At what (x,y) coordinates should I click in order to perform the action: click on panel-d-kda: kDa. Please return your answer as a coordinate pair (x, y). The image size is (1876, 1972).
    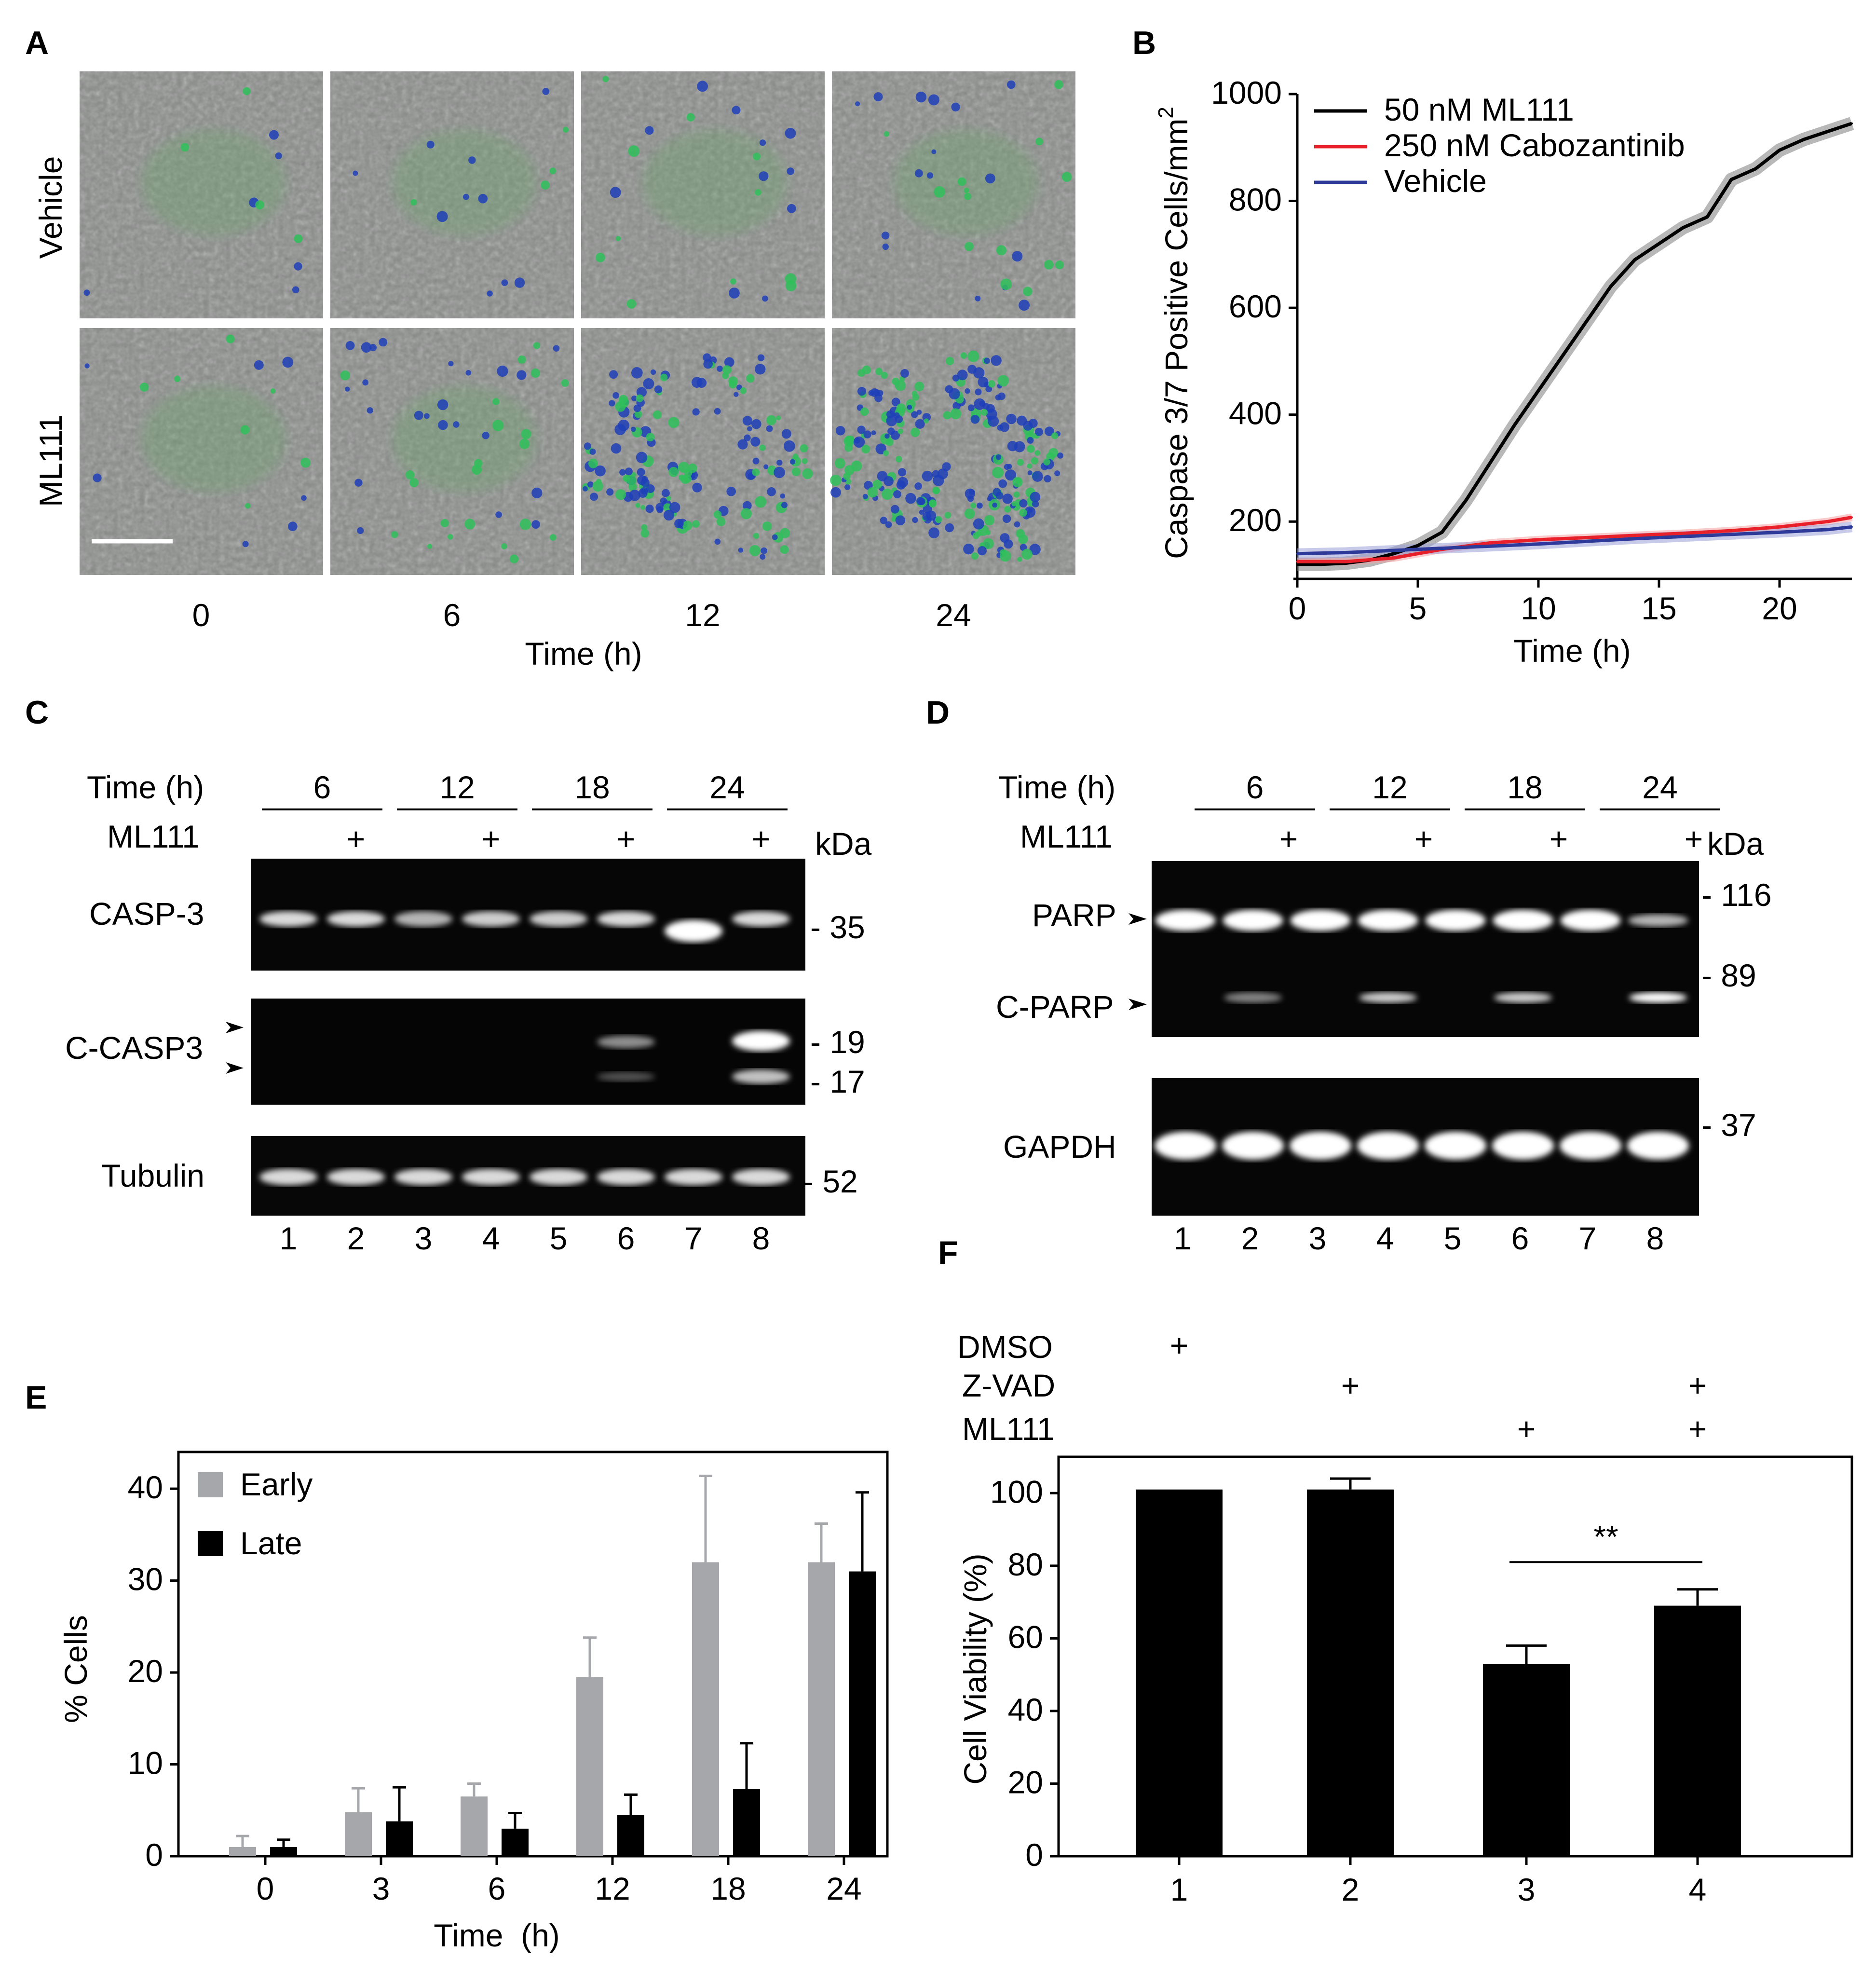
    Looking at the image, I should click on (1735, 844).